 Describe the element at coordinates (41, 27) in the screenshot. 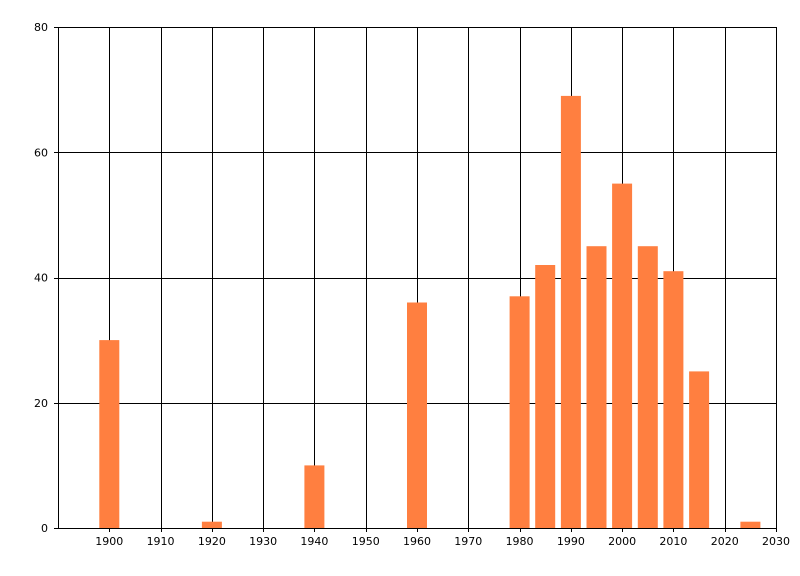

I see `y-tick-label-80: 80` at that location.